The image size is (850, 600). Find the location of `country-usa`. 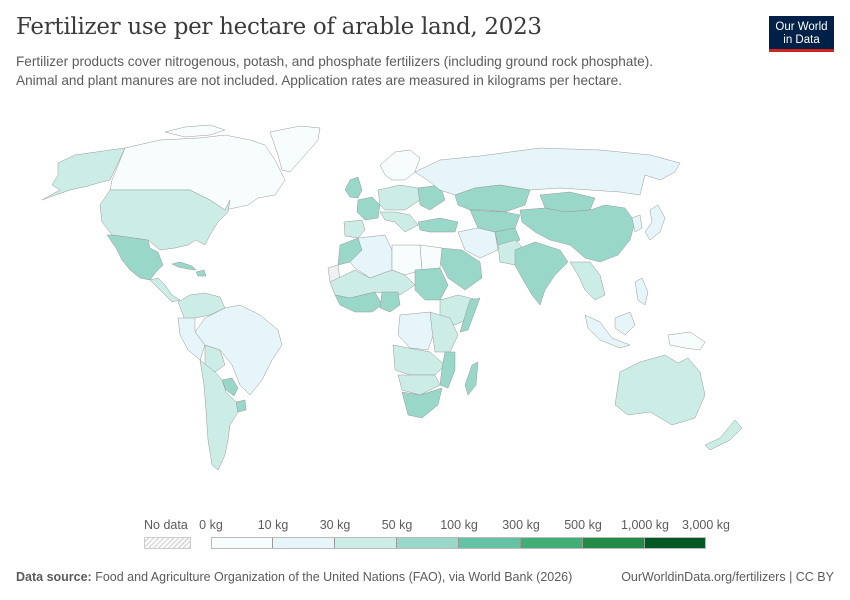

country-usa is located at coordinates (165, 220).